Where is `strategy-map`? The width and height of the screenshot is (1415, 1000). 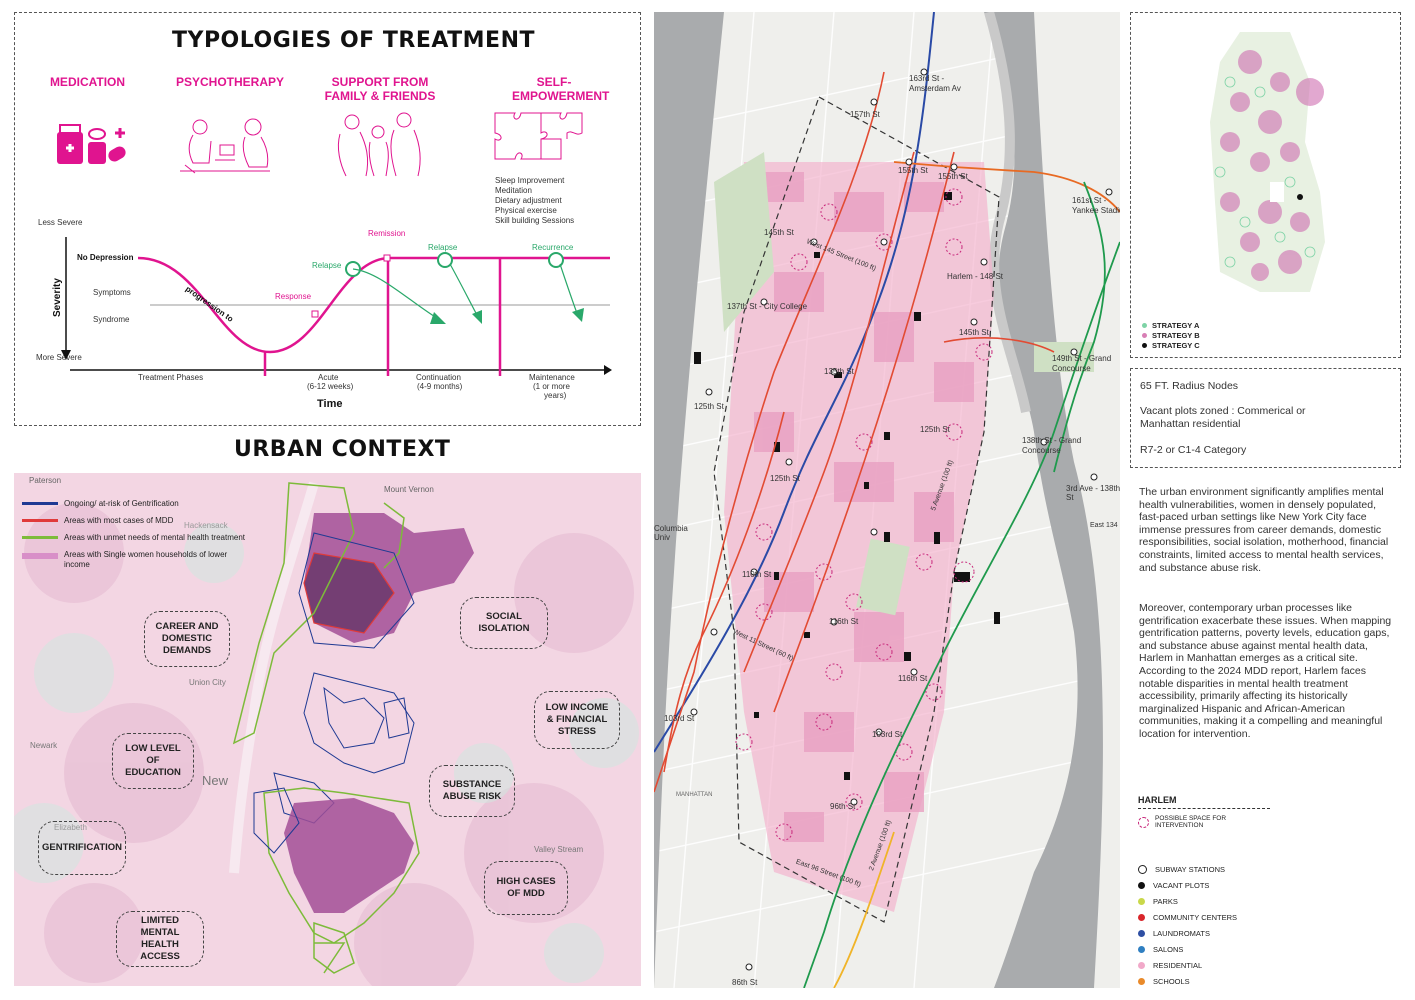
strategy-map is located at coordinates (1267, 162).